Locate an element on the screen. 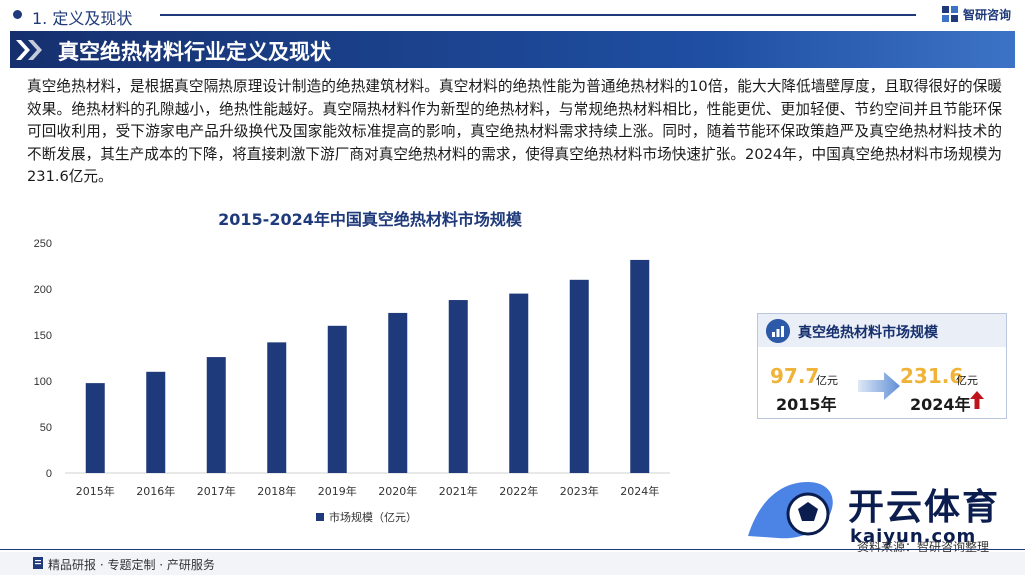 The width and height of the screenshot is (1025, 575). chevron-right-icon is located at coordinates (29, 50).